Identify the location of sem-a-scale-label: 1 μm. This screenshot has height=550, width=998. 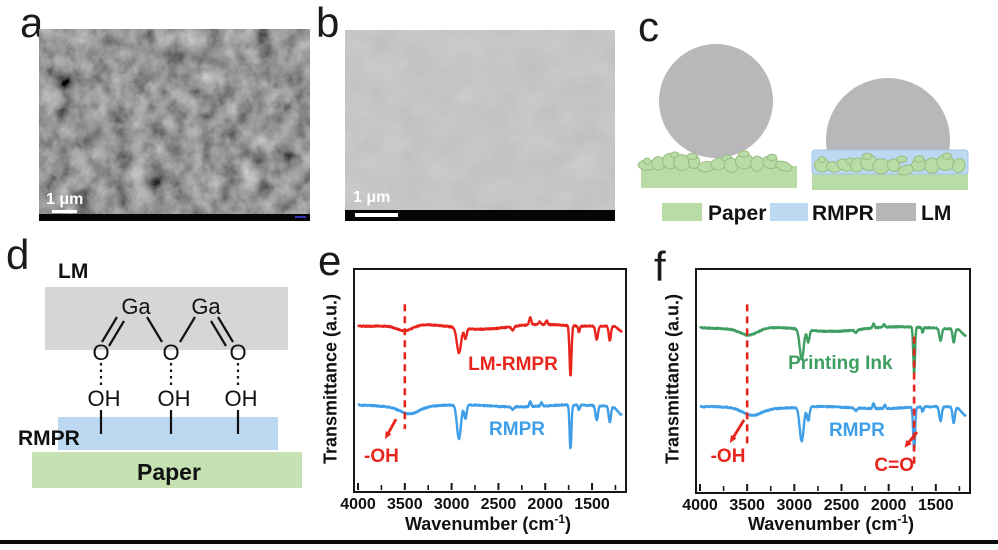
(65, 199).